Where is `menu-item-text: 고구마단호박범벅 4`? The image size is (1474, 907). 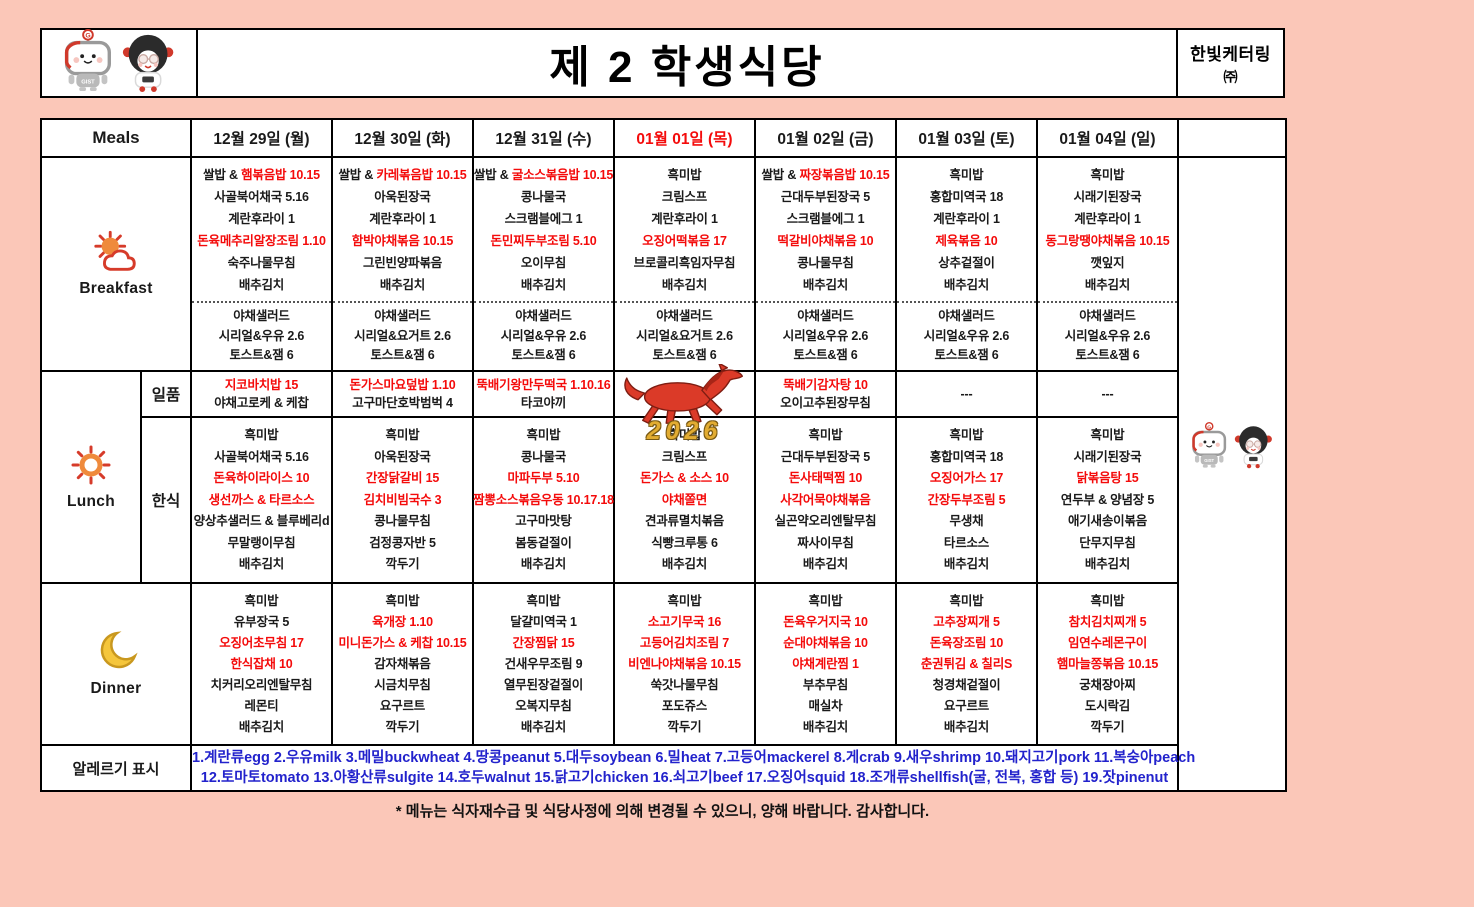 menu-item-text: 고구마단호박범벅 4 is located at coordinates (402, 402).